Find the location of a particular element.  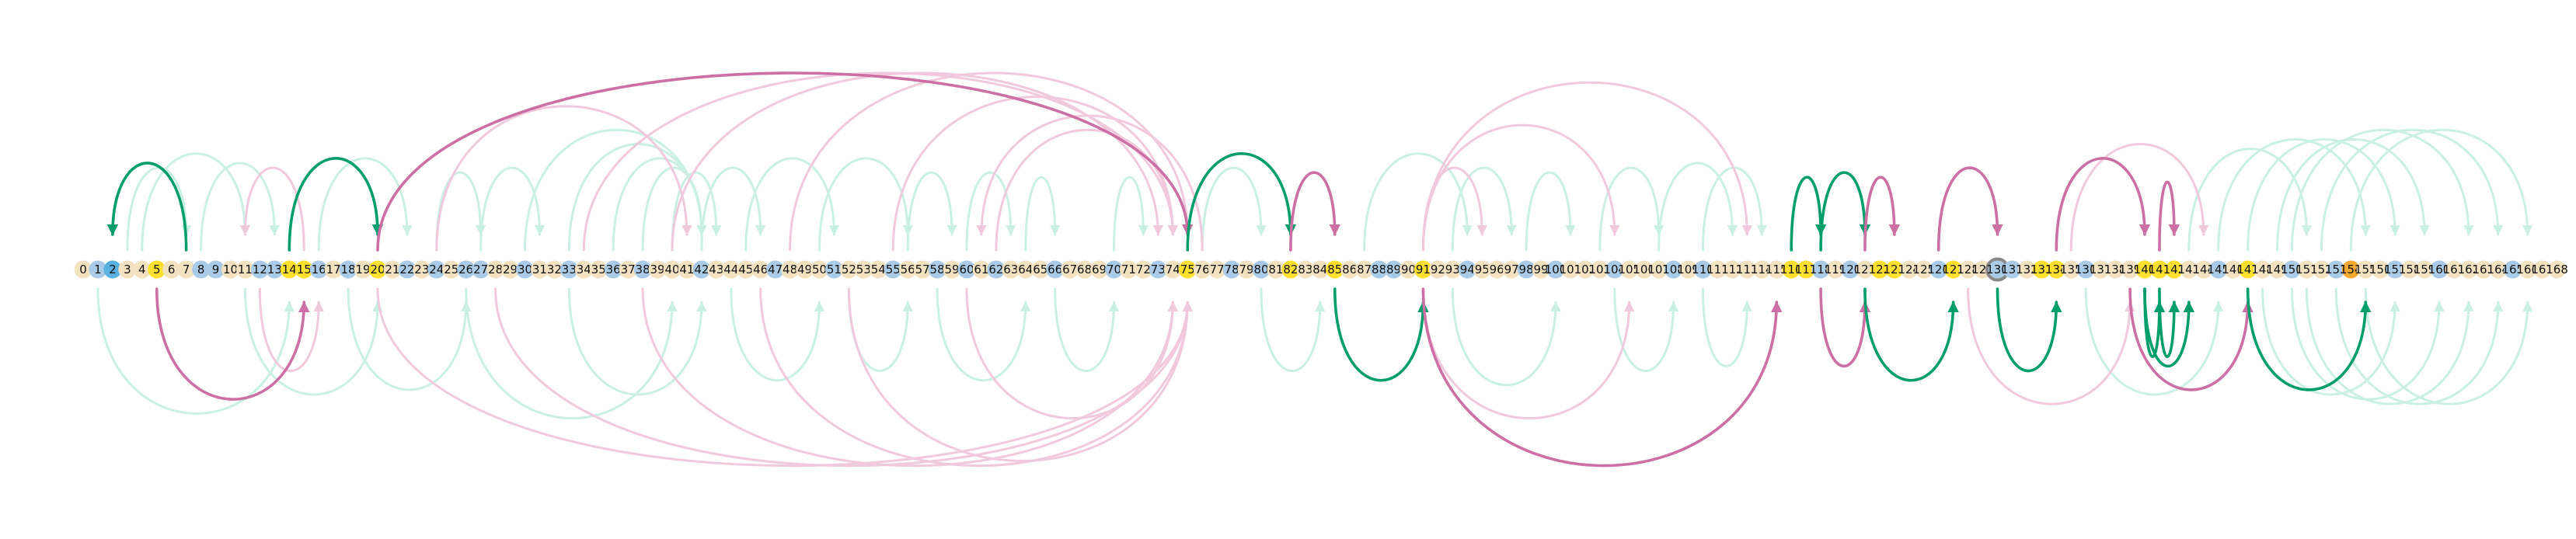

token-node-6: 6 is located at coordinates (171, 269).